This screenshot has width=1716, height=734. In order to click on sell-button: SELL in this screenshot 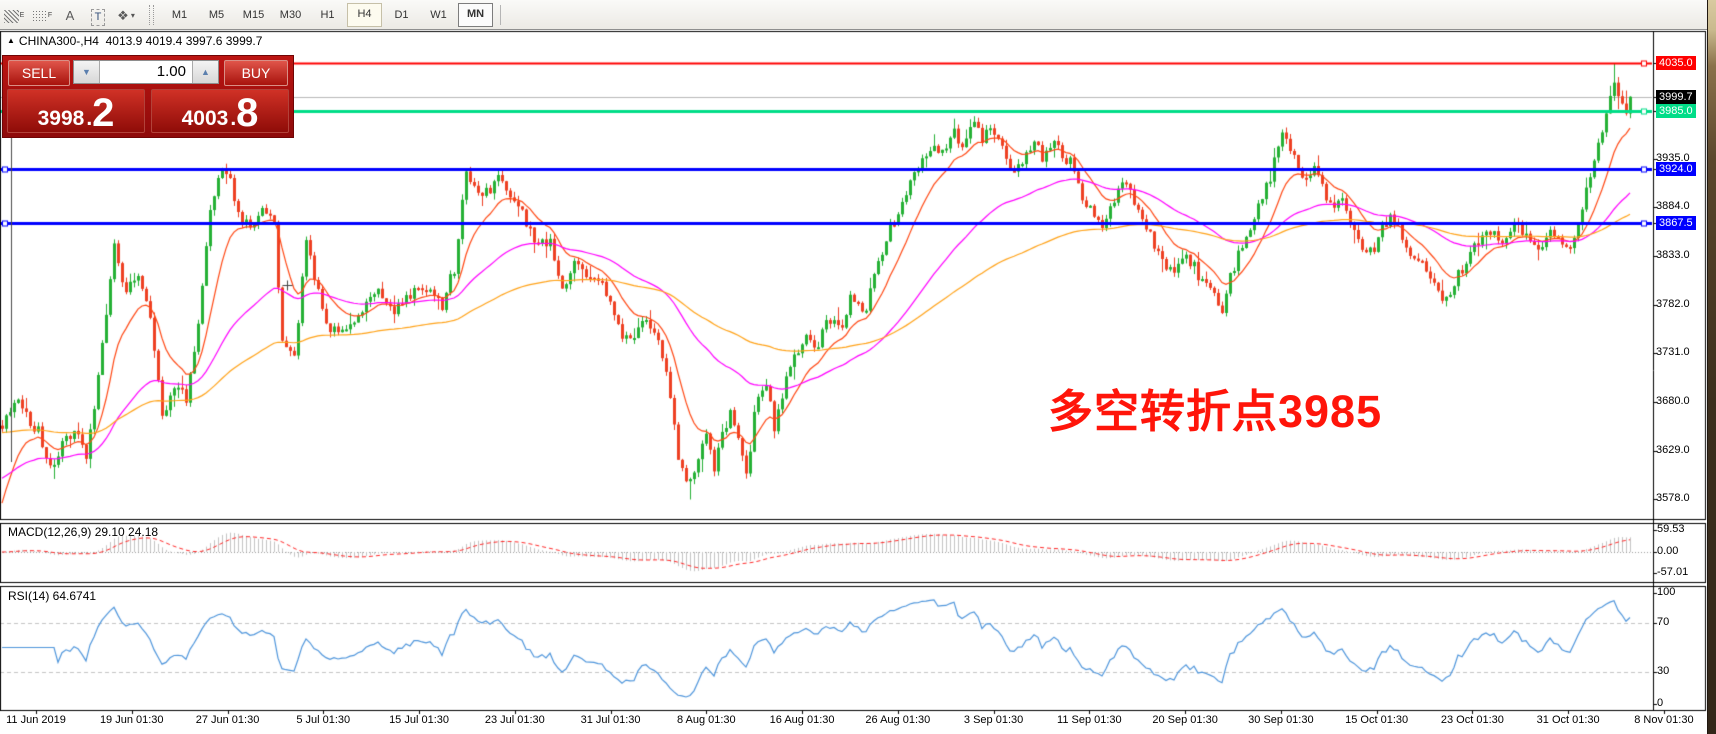, I will do `click(39, 73)`.